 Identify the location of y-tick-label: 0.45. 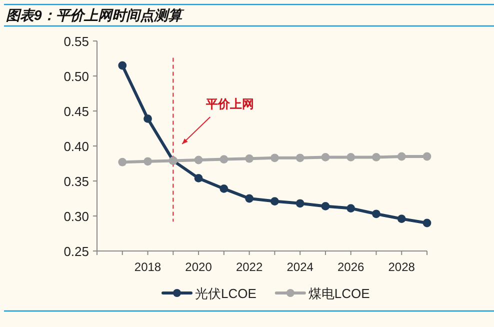
(76, 111).